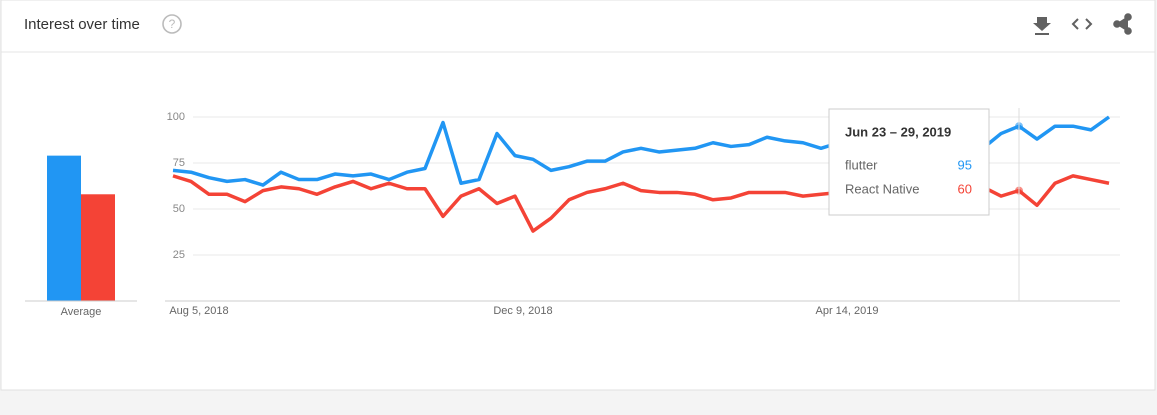 This screenshot has height=415, width=1157. I want to click on y-tick-label: 75, so click(179, 163).